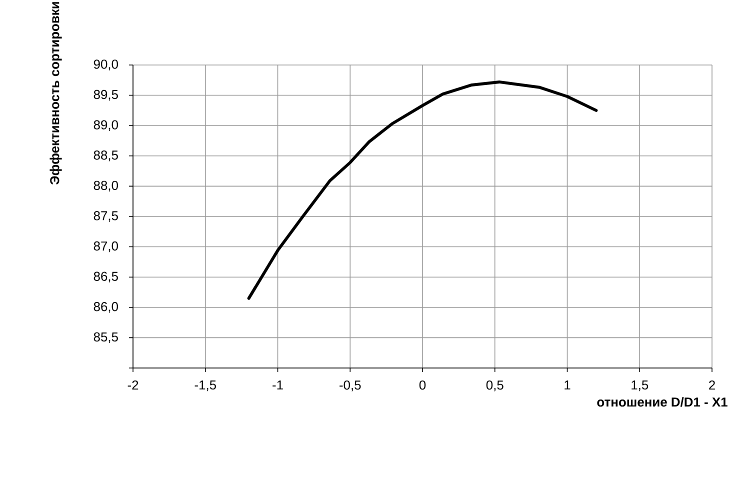 This screenshot has height=482, width=732. What do you see at coordinates (350, 386) in the screenshot?
I see `x-tick-label: -0,5` at bounding box center [350, 386].